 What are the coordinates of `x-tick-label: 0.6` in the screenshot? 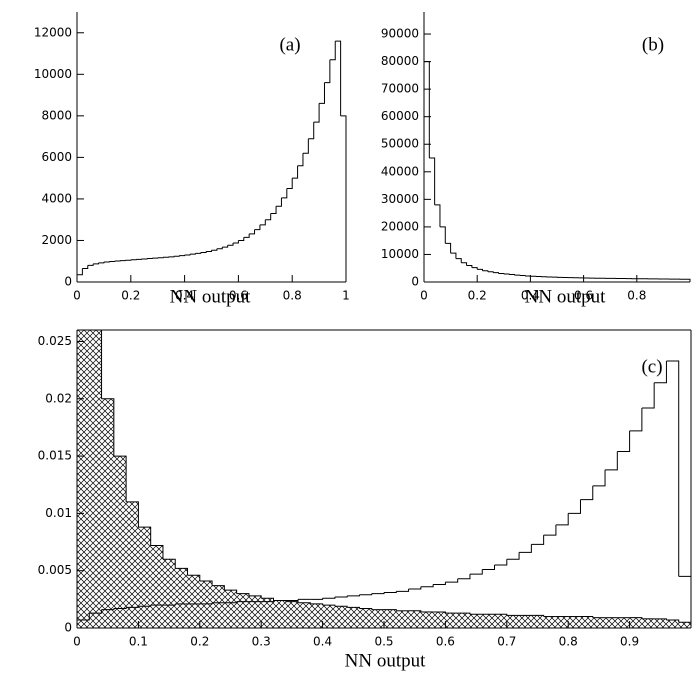 It's located at (445, 642).